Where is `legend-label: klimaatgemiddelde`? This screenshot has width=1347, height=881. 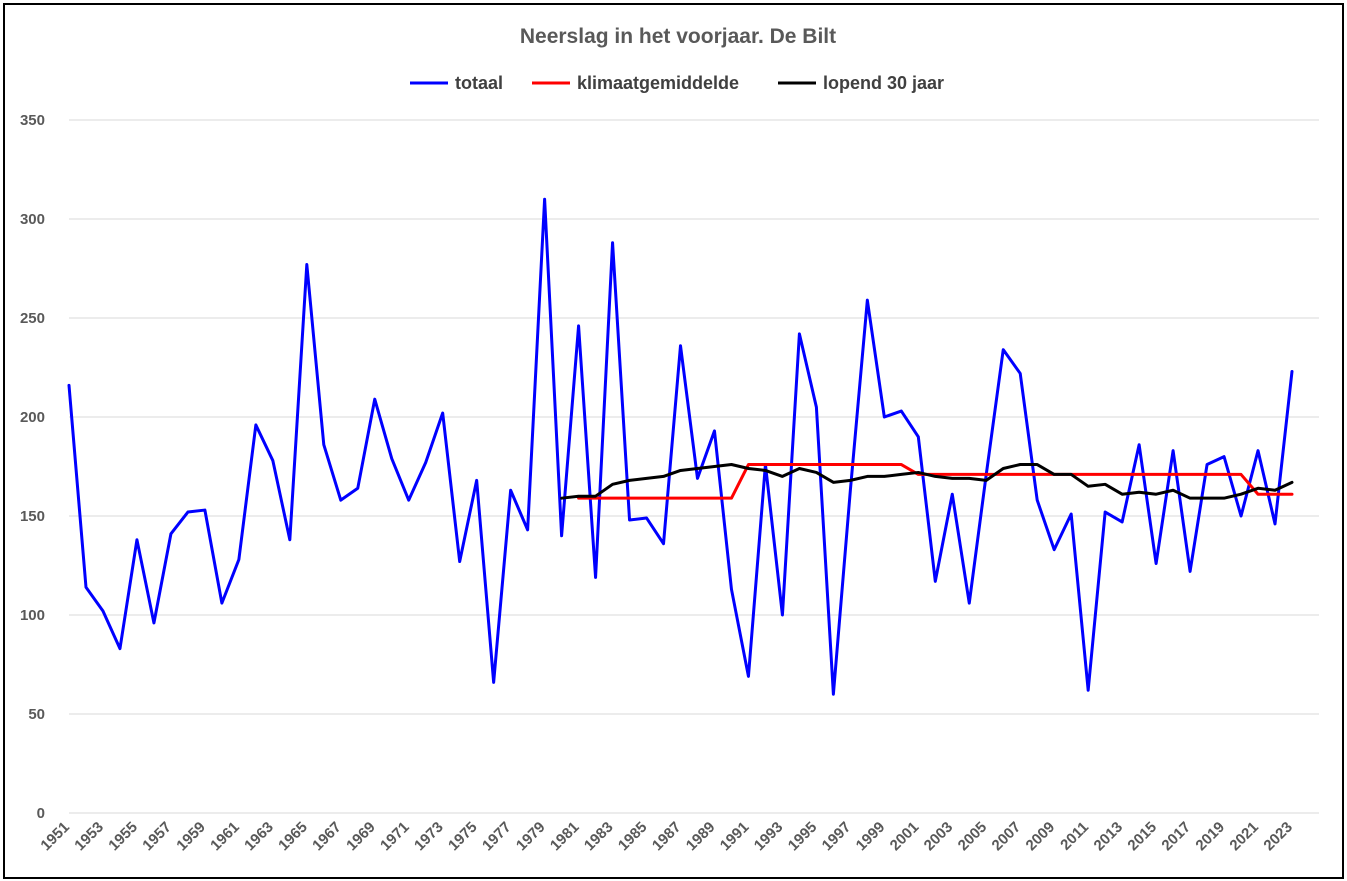
legend-label: klimaatgemiddelde is located at coordinates (658, 83).